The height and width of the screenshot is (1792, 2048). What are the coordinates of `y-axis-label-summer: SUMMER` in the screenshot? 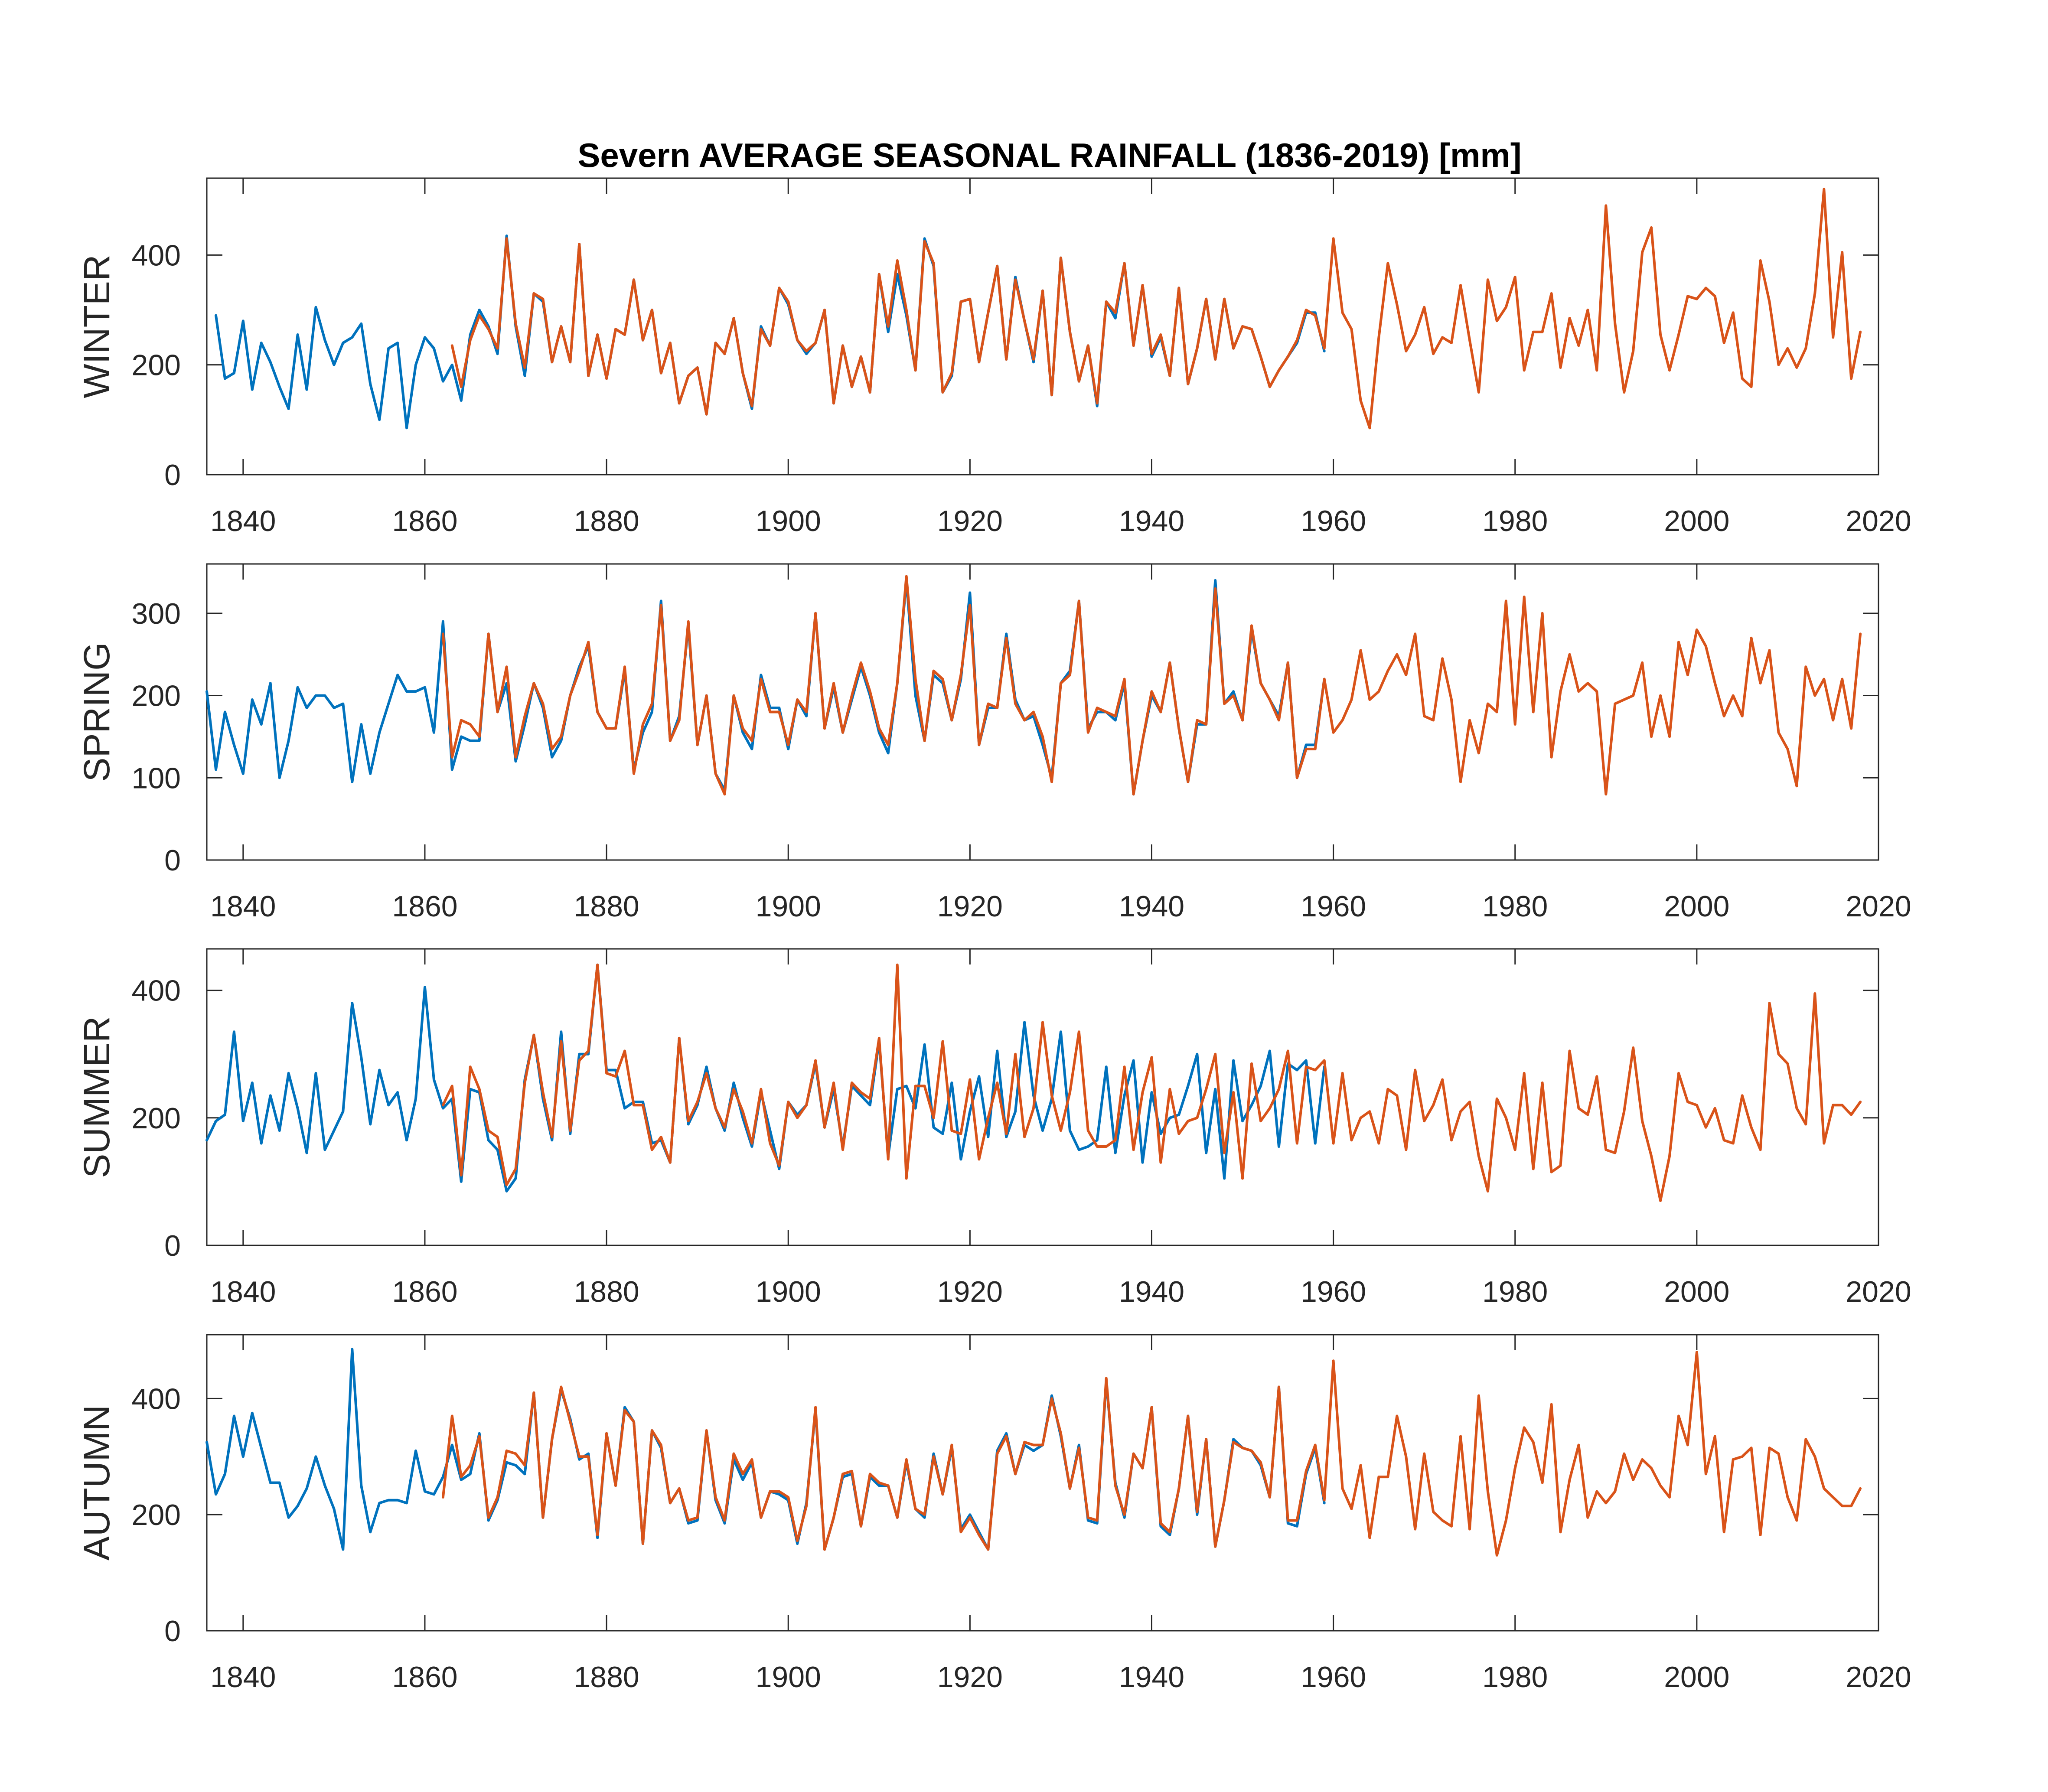 It's located at (96, 1097).